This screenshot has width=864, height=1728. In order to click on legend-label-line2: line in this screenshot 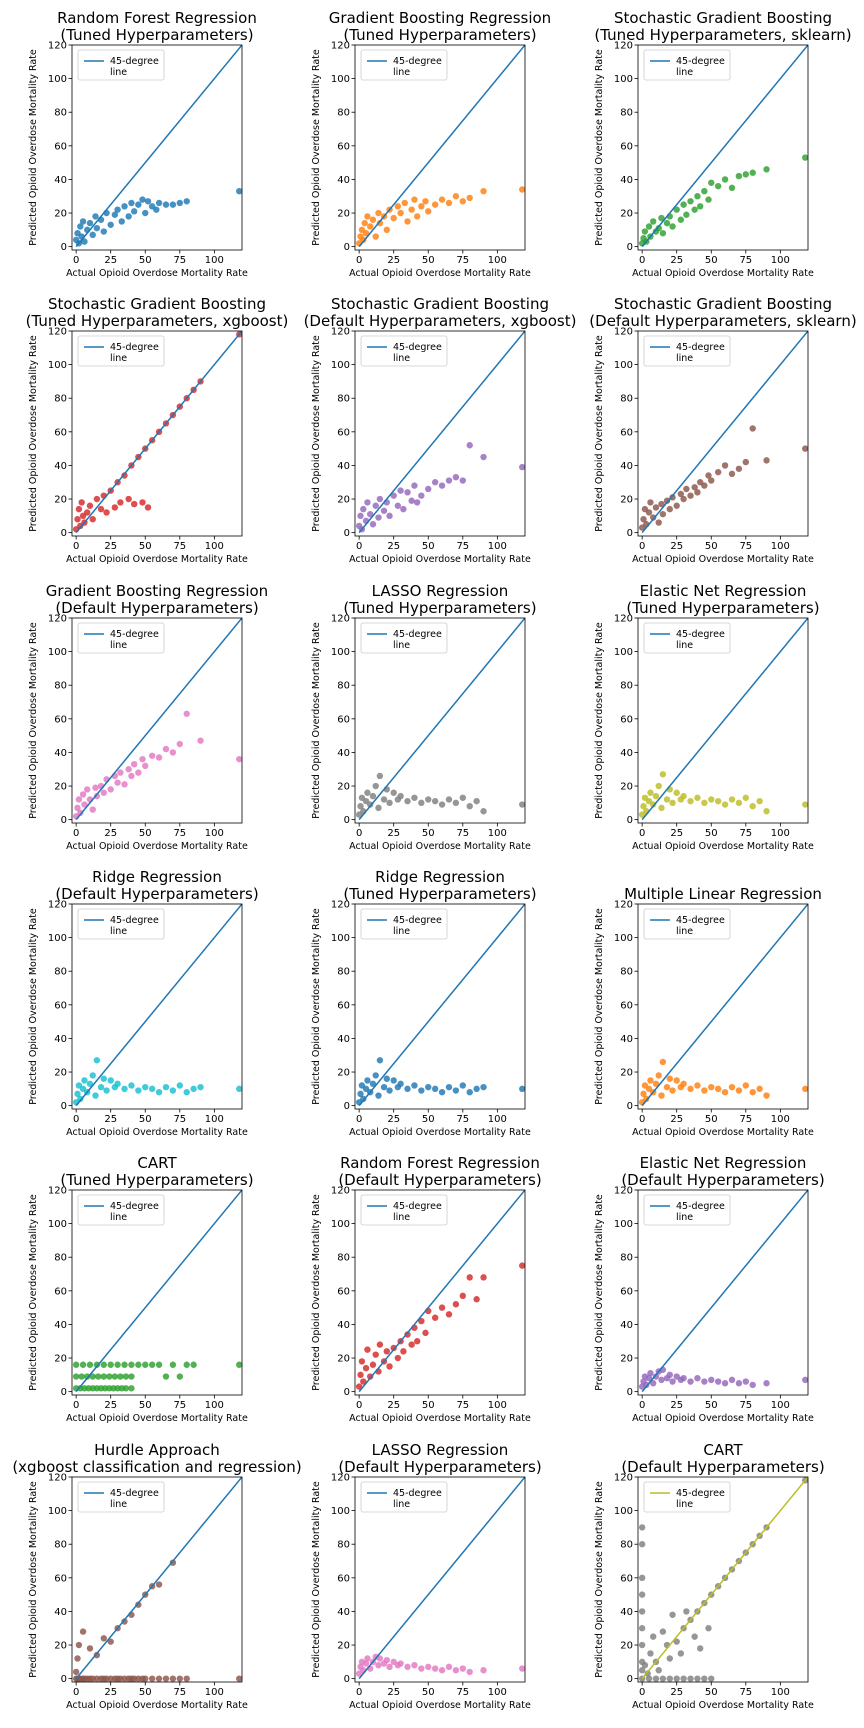, I will do `click(401, 931)`.